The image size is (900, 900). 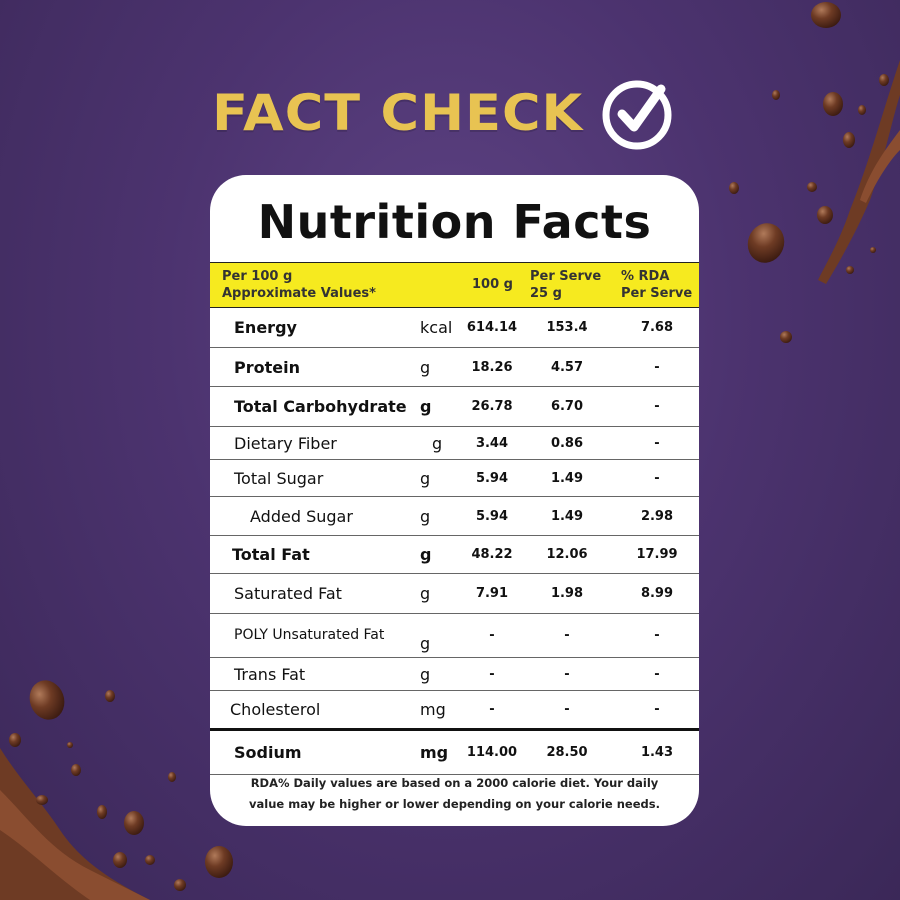 I want to click on value-rda: 7.68, so click(x=657, y=327).